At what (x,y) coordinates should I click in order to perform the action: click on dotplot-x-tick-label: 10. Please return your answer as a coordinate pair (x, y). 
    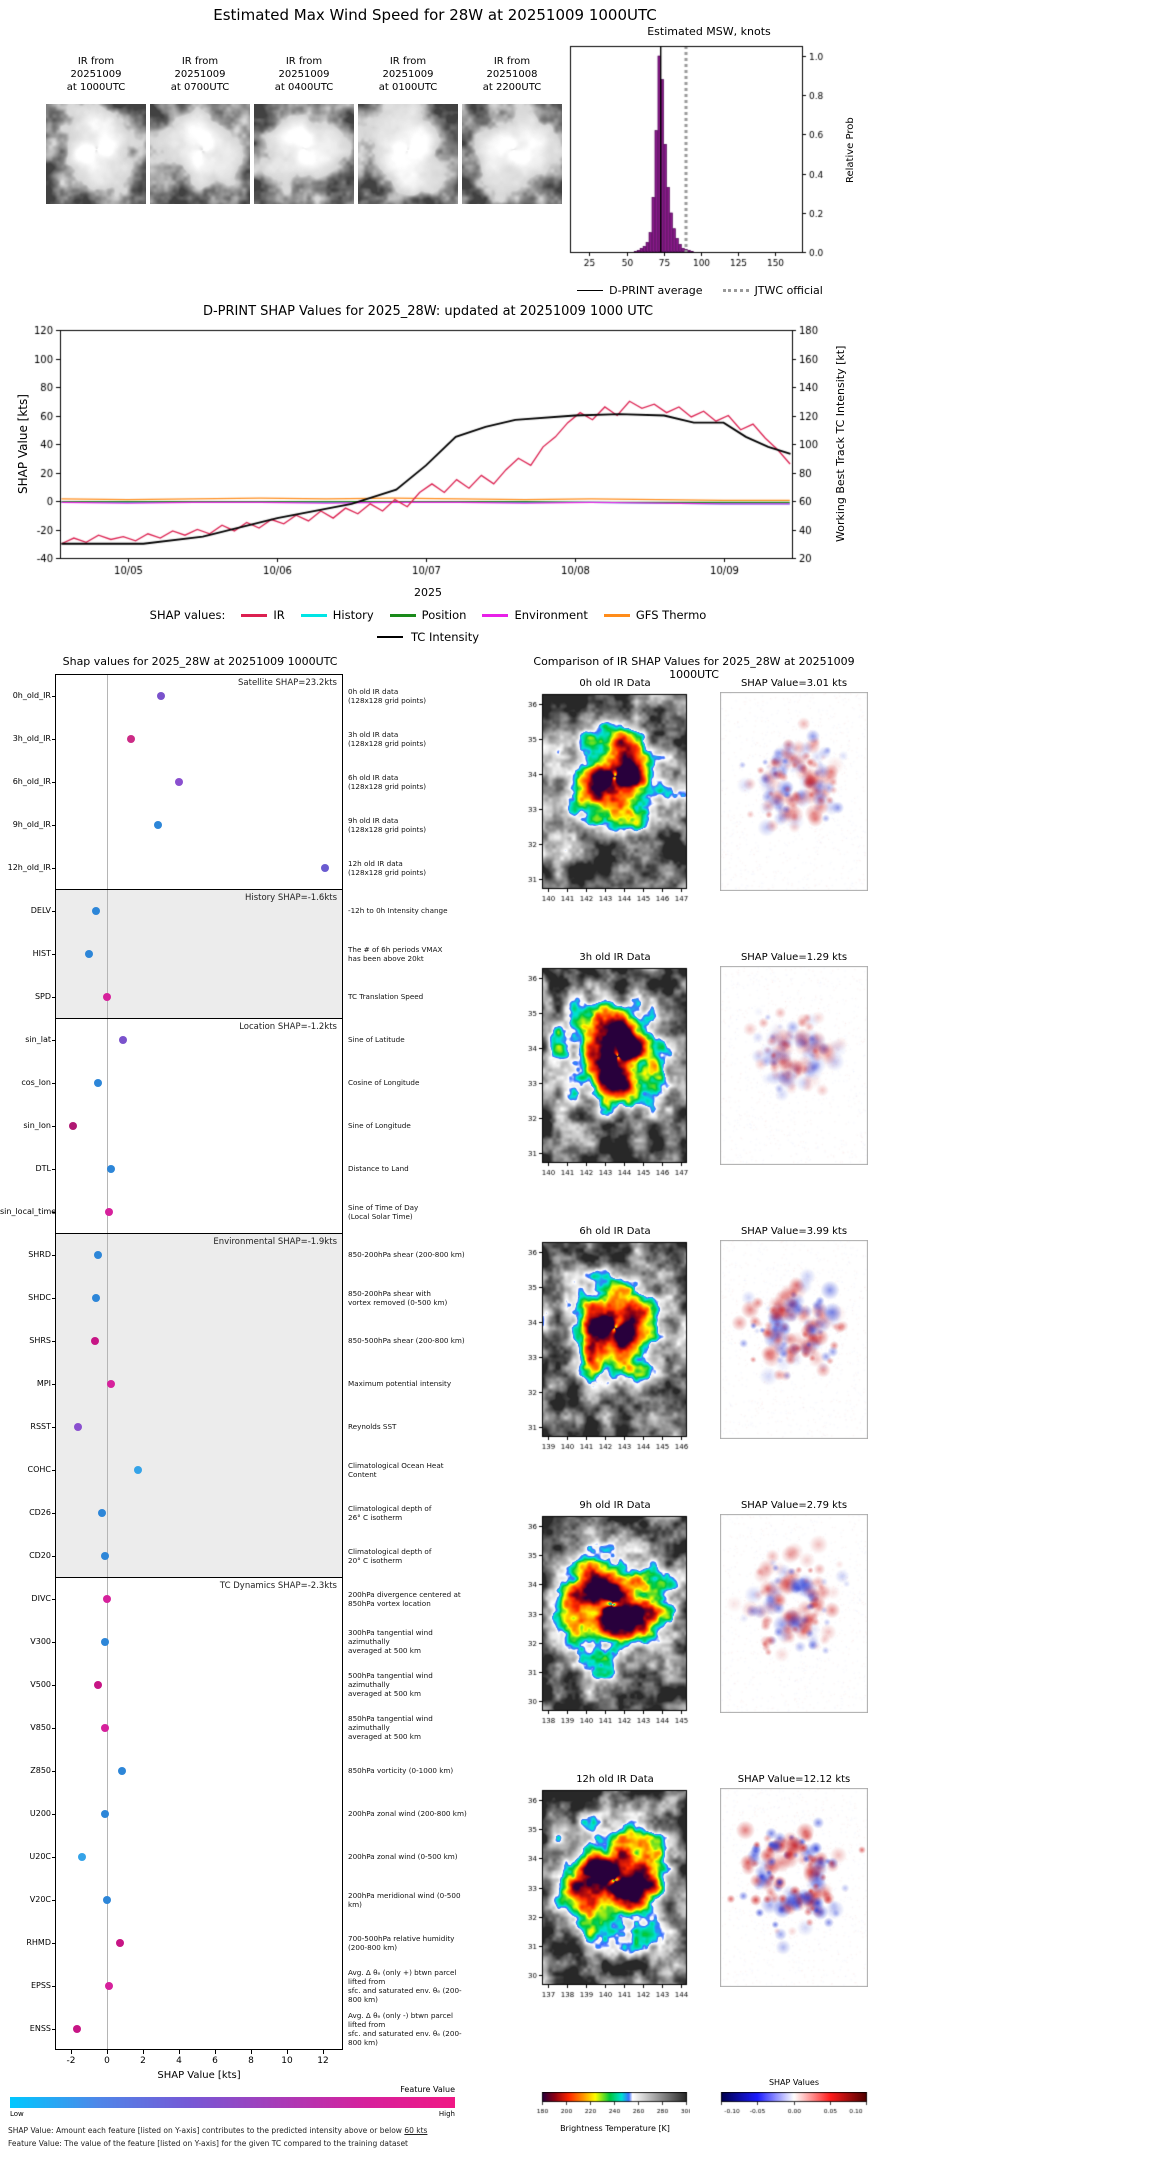
    Looking at the image, I should click on (287, 2061).